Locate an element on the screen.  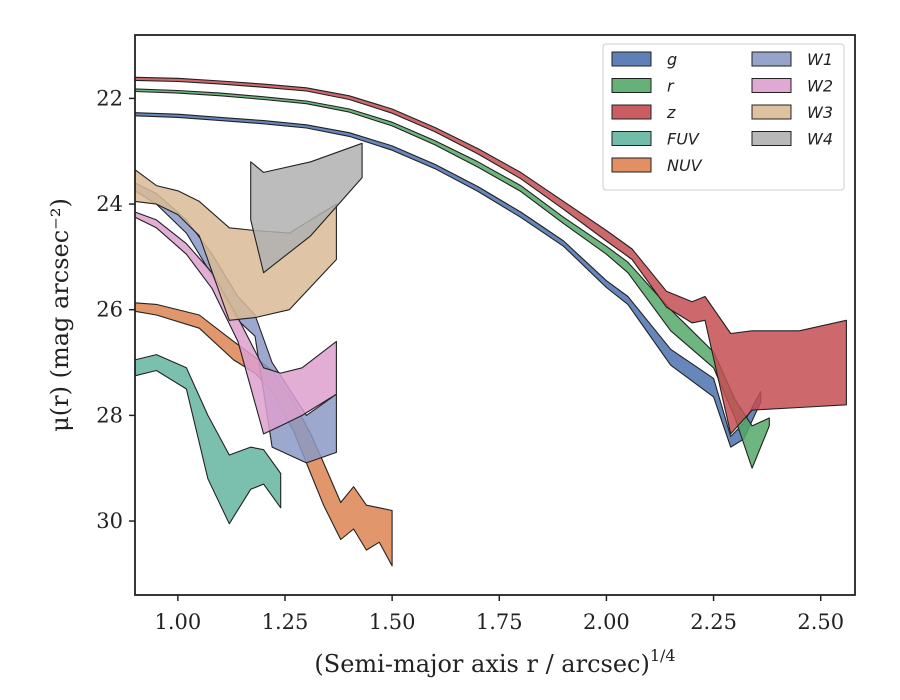
y-tick-label: 28 is located at coordinates (109, 415).